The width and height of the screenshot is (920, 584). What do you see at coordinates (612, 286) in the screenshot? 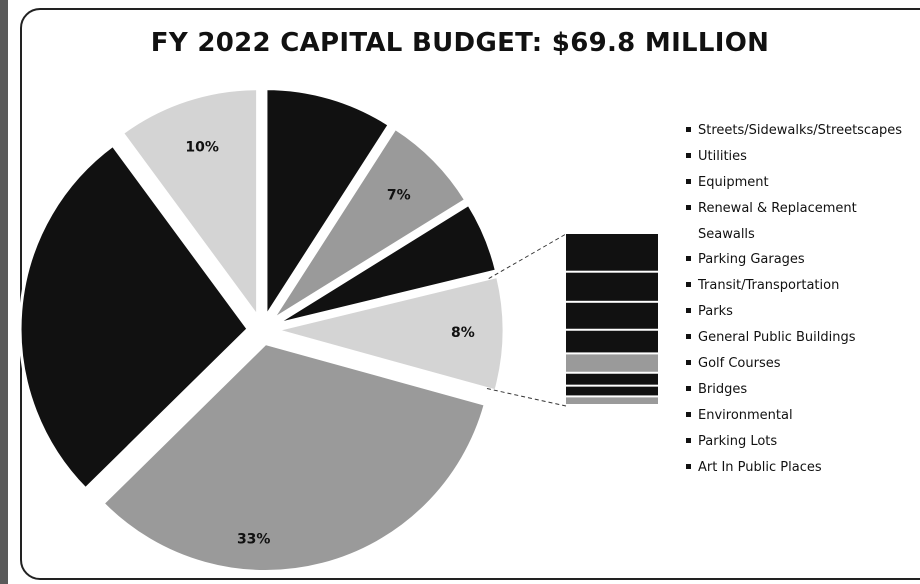
I see `breakout-bar-parks` at bounding box center [612, 286].